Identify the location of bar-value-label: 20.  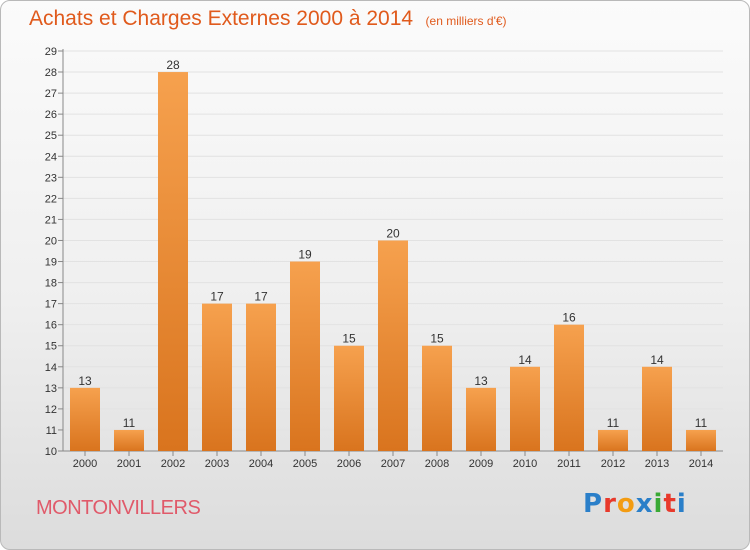
(393, 233).